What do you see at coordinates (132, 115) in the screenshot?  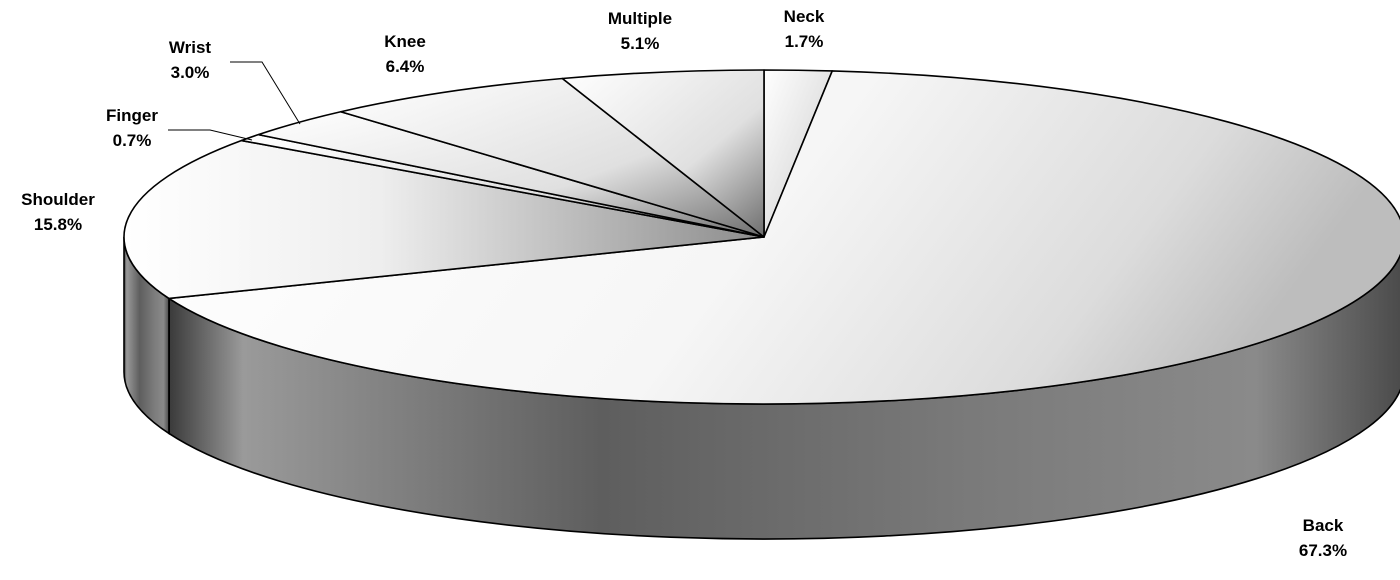 I see `slice-label-finger: Finger` at bounding box center [132, 115].